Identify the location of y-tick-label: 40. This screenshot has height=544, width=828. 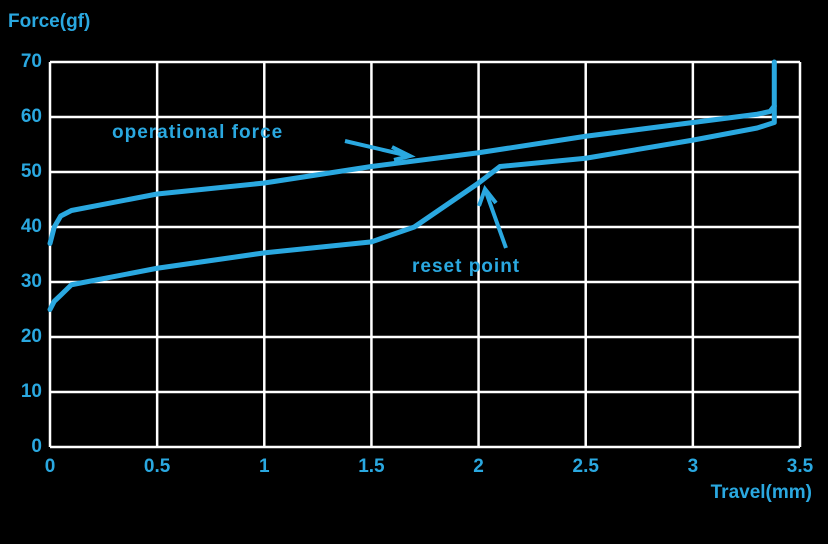
(31, 226).